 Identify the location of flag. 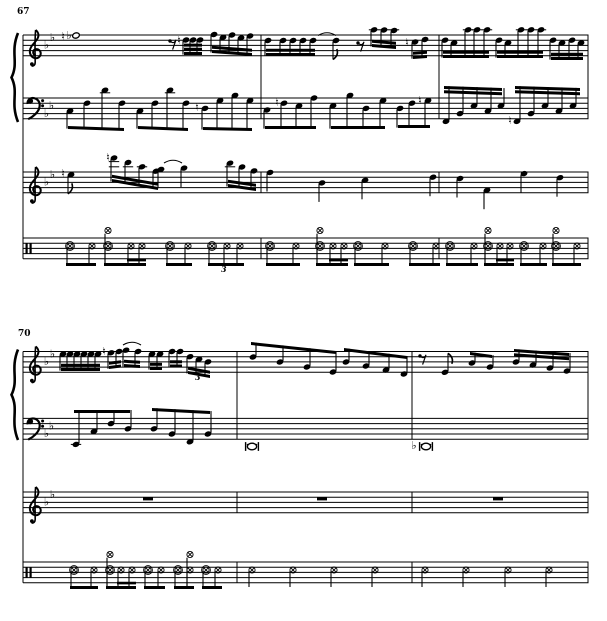
(335, 54).